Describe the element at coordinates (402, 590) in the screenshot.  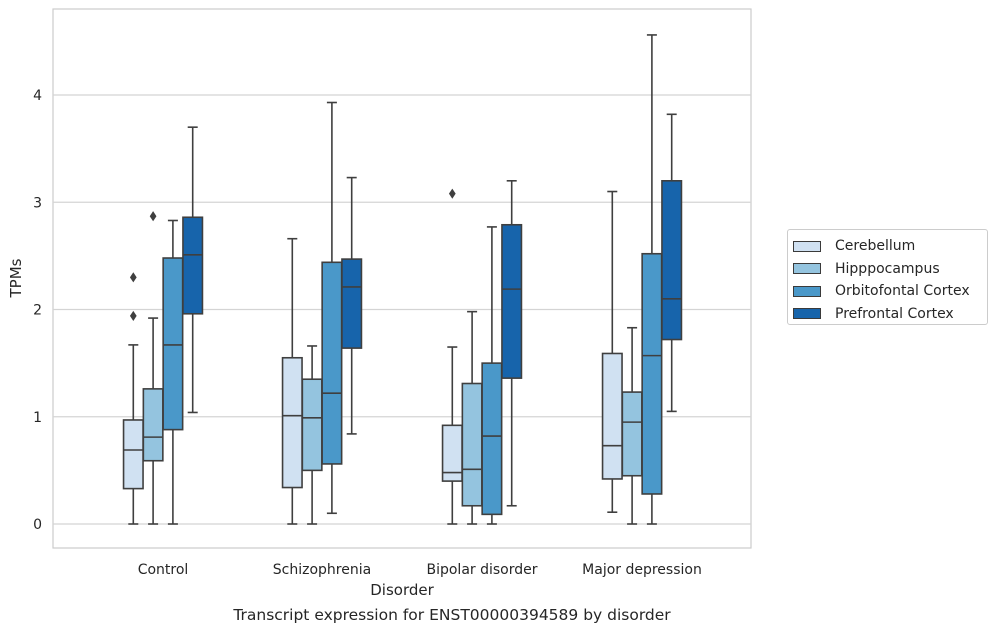
I see `x-axis-label: Disorder` at that location.